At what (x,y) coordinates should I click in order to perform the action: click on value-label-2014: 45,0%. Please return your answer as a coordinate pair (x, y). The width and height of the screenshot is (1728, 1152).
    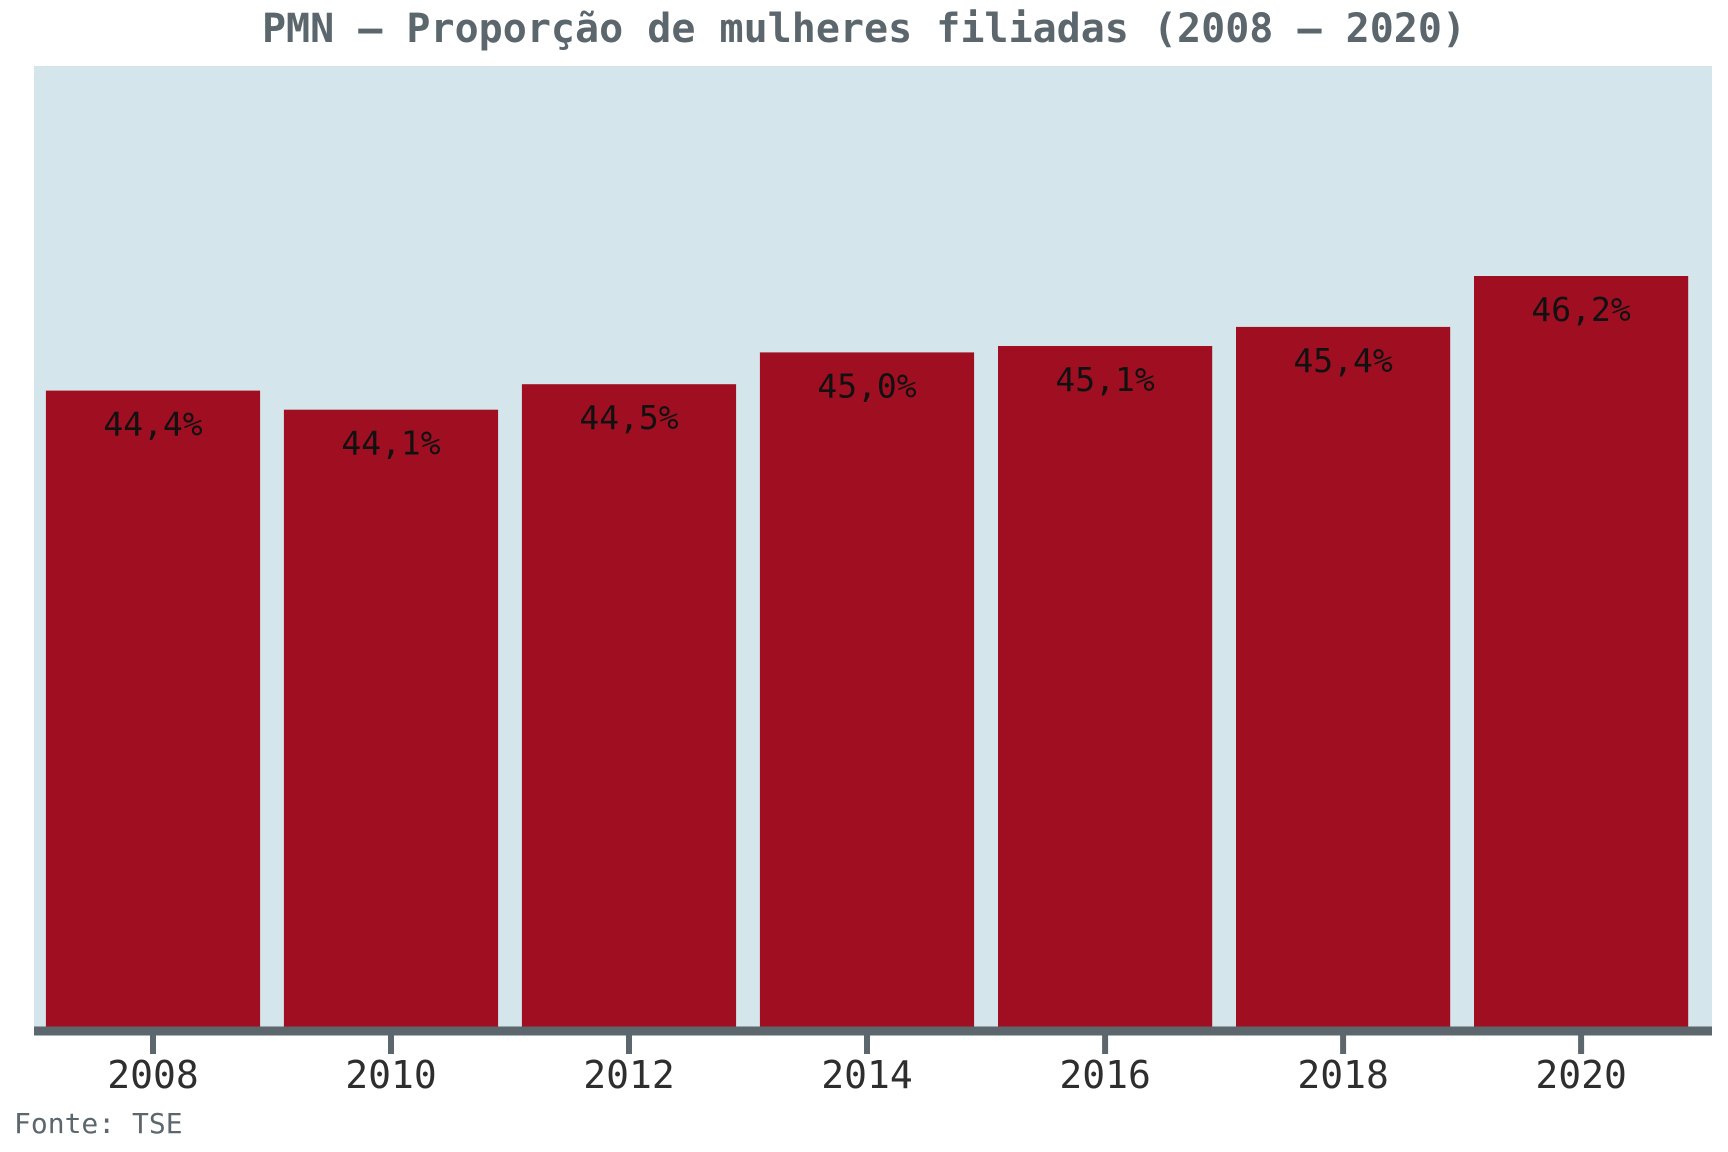
    Looking at the image, I should click on (866, 385).